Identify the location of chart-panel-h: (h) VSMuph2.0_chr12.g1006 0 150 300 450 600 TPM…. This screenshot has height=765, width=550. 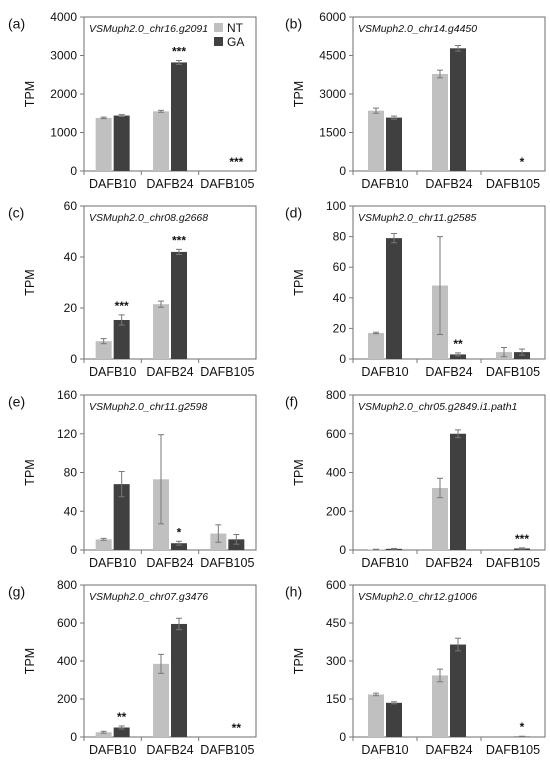
(415, 667).